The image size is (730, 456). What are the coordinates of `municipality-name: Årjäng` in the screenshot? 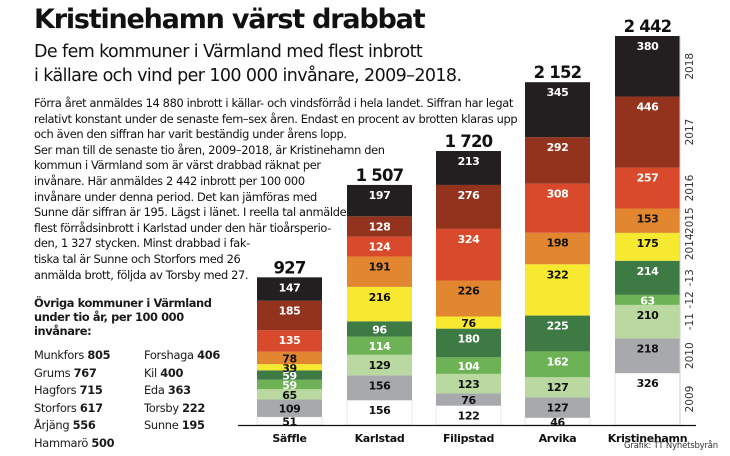 It's located at (53, 425).